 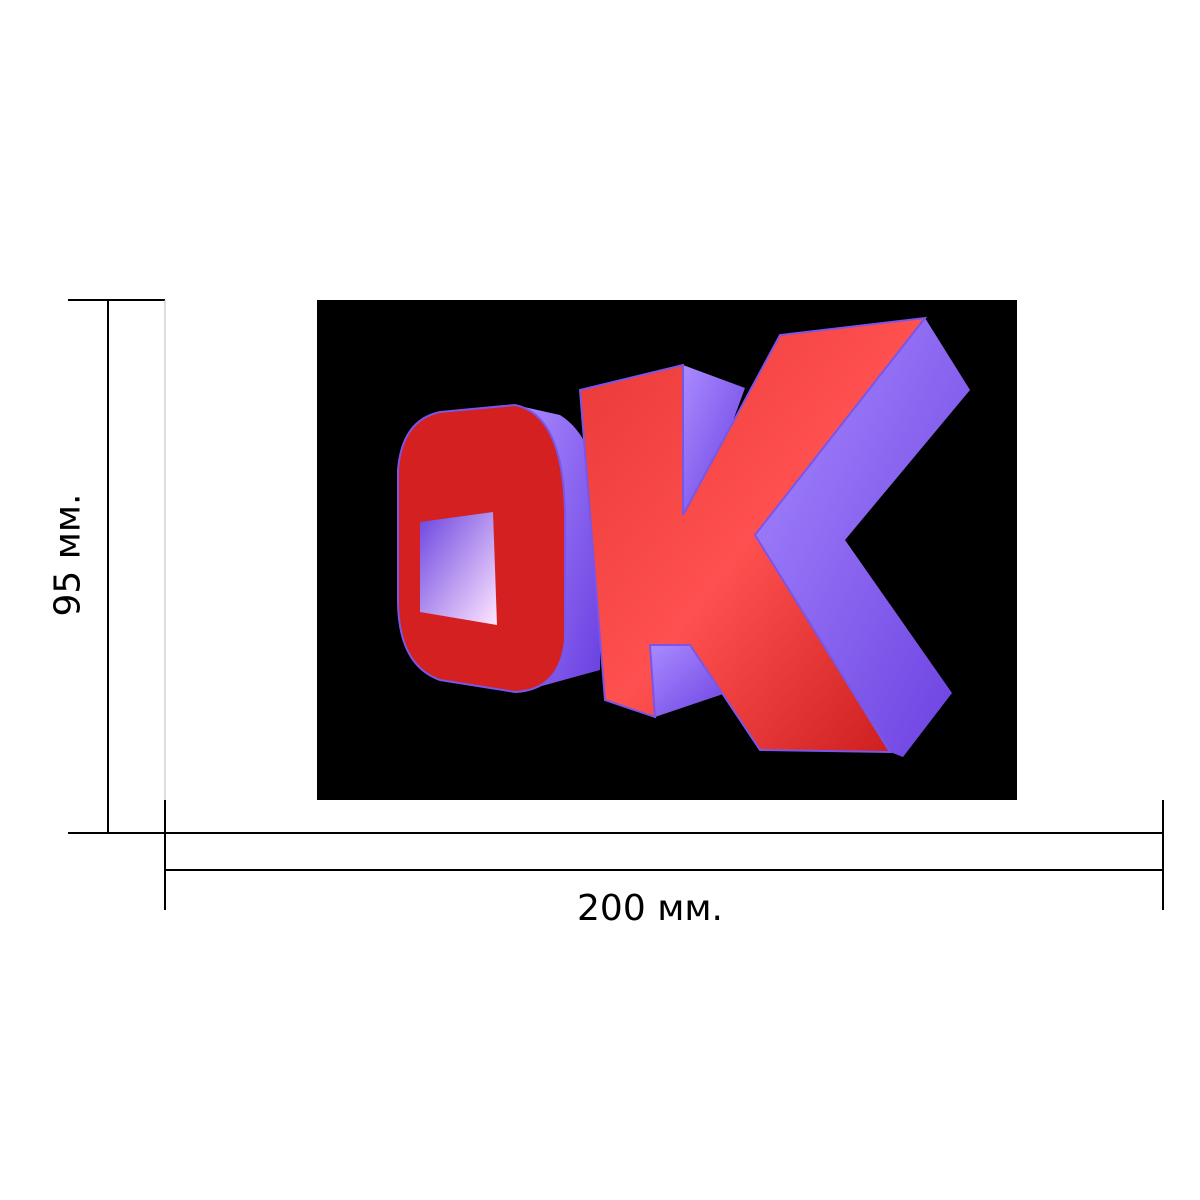 I want to click on letter-k, so click(x=774, y=536).